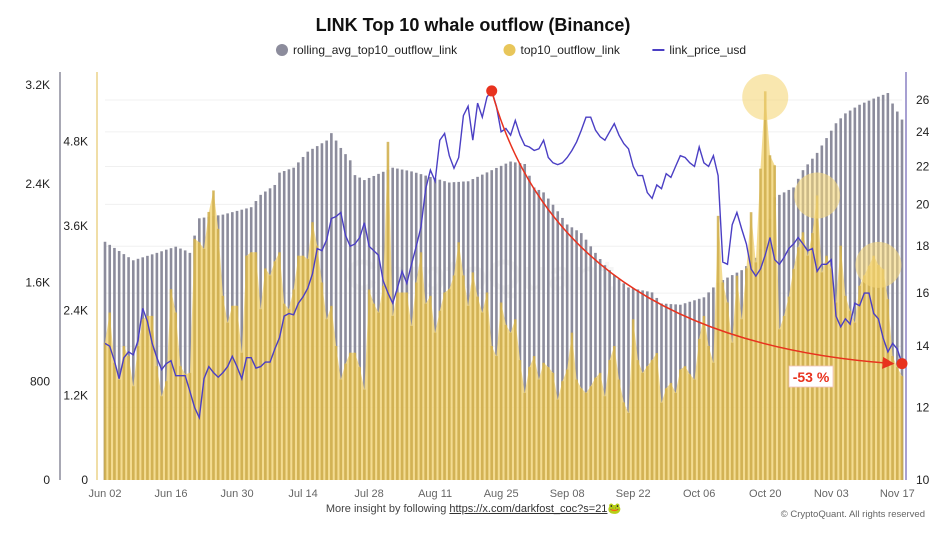 This screenshot has width=947, height=542. Describe the element at coordinates (699, 494) in the screenshot. I see `x-tick-label: Oct 06` at that location.